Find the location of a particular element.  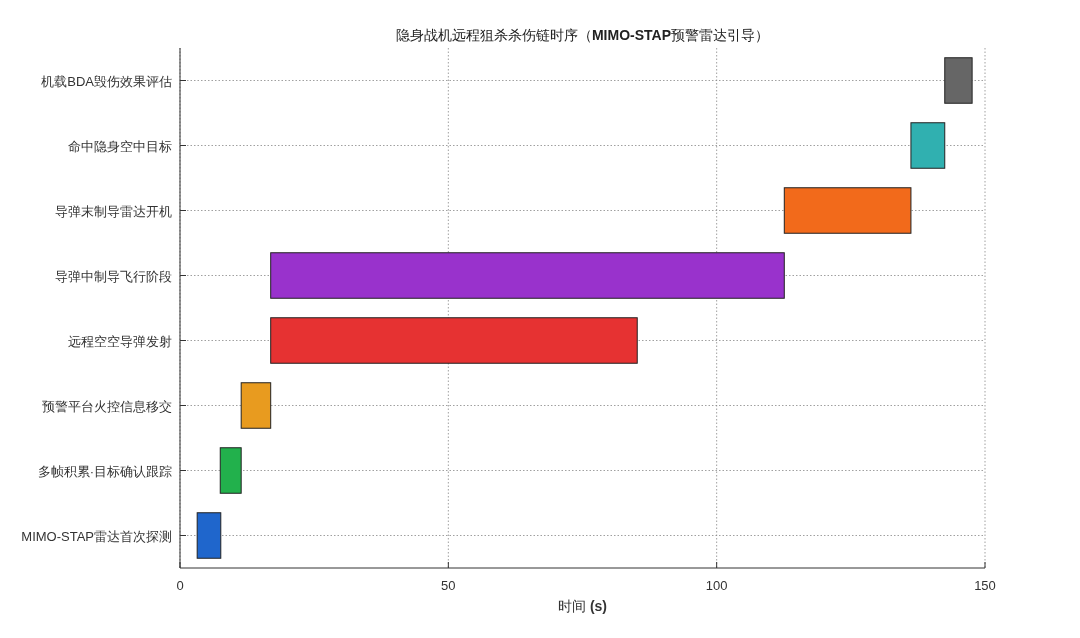

y-tick-label: 多帧积累·目标确认跟踪 is located at coordinates (104, 471).